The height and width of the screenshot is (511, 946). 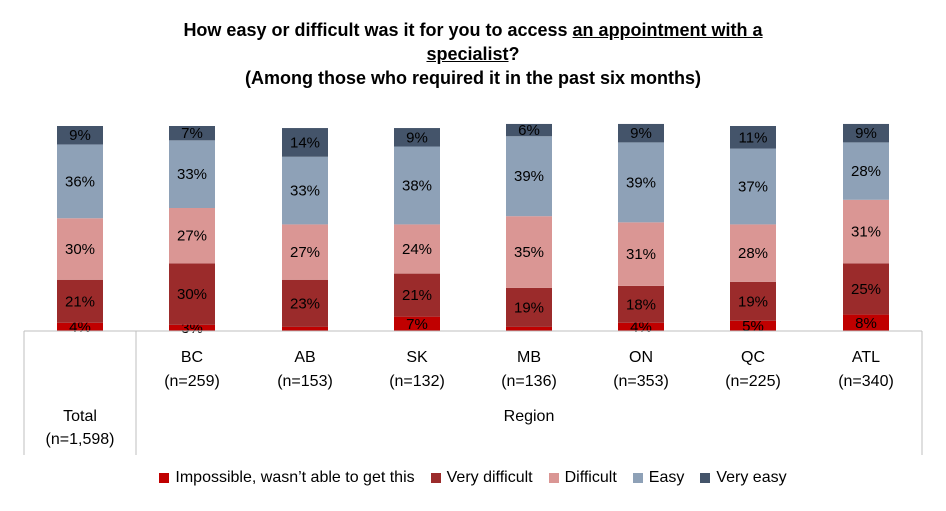 I want to click on data-label: 6%, so click(x=529, y=130).